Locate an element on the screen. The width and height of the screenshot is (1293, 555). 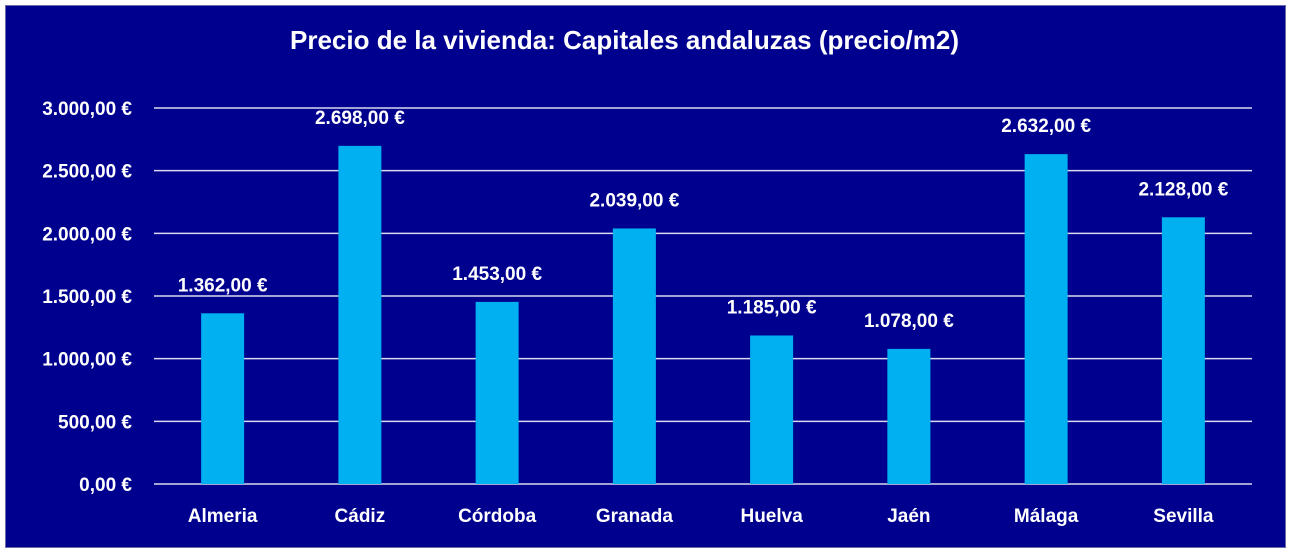
data-label: 2.698,00 € is located at coordinates (360, 118).